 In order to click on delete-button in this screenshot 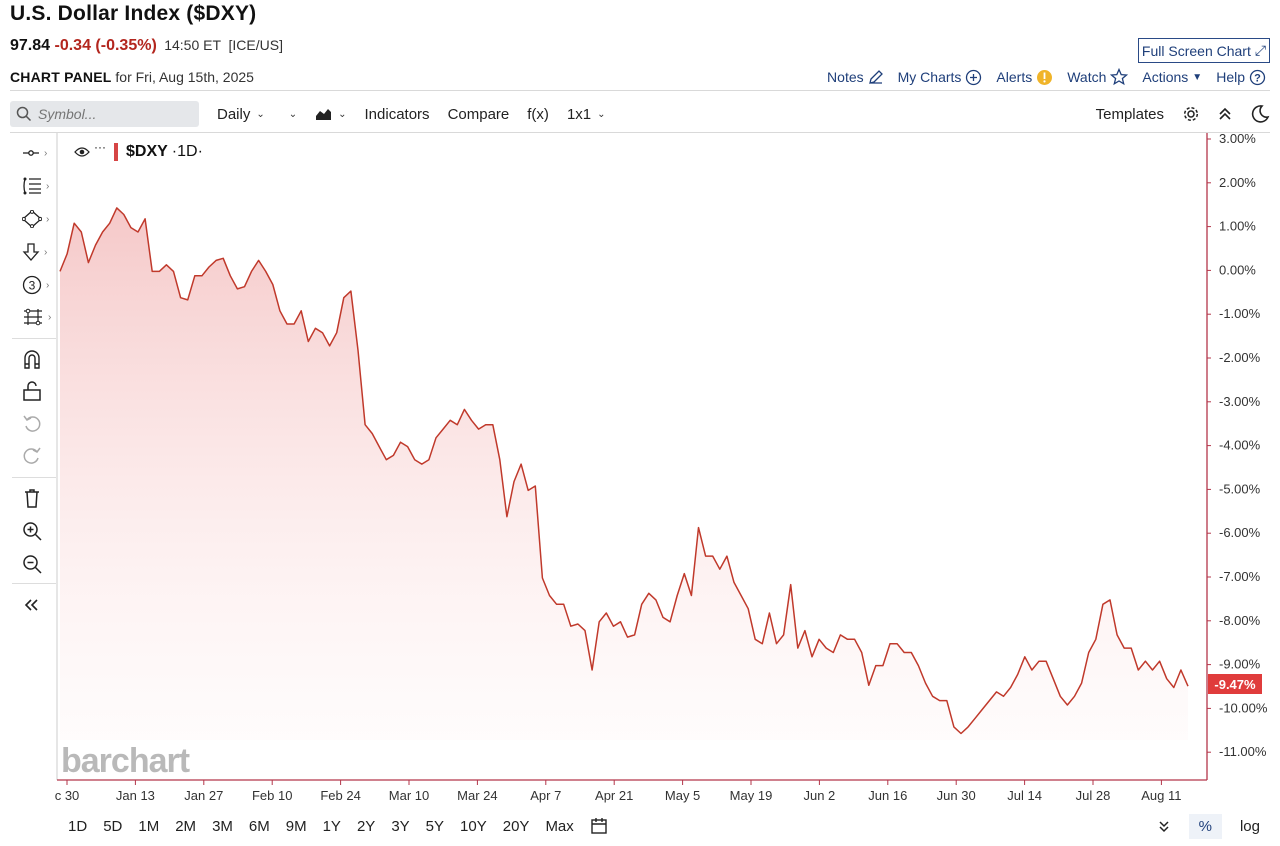, I will do `click(39, 498)`.